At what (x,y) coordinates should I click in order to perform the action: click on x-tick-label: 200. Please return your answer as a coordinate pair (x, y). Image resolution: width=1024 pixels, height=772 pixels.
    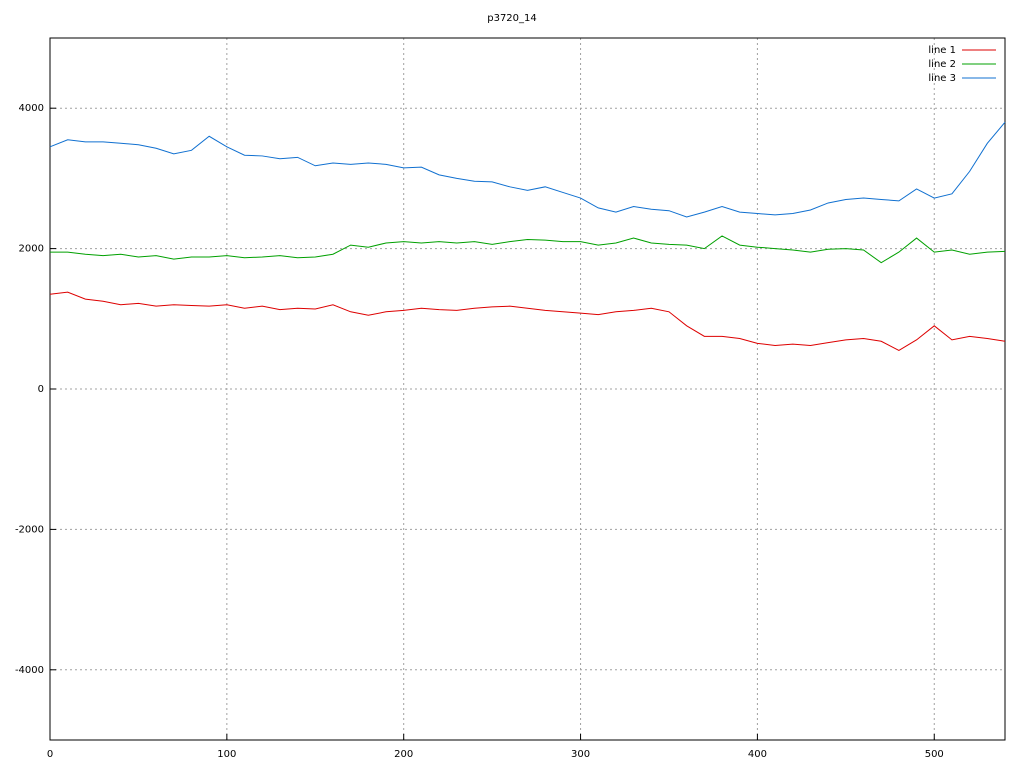
    Looking at the image, I should click on (403, 754).